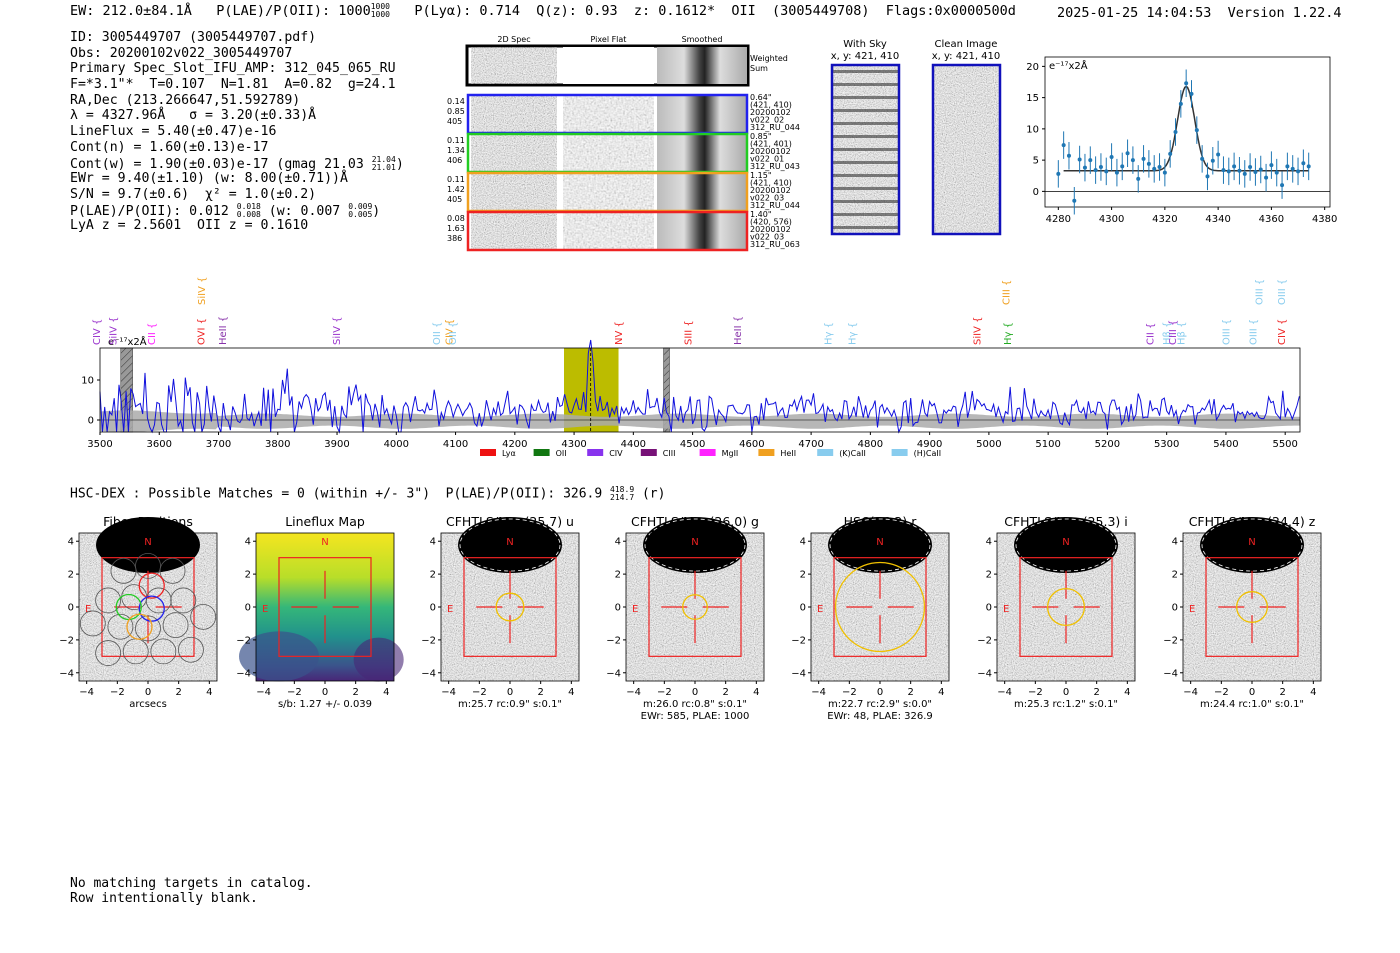  I want to click on cutout-row-left-label: 1.63, so click(456, 228).